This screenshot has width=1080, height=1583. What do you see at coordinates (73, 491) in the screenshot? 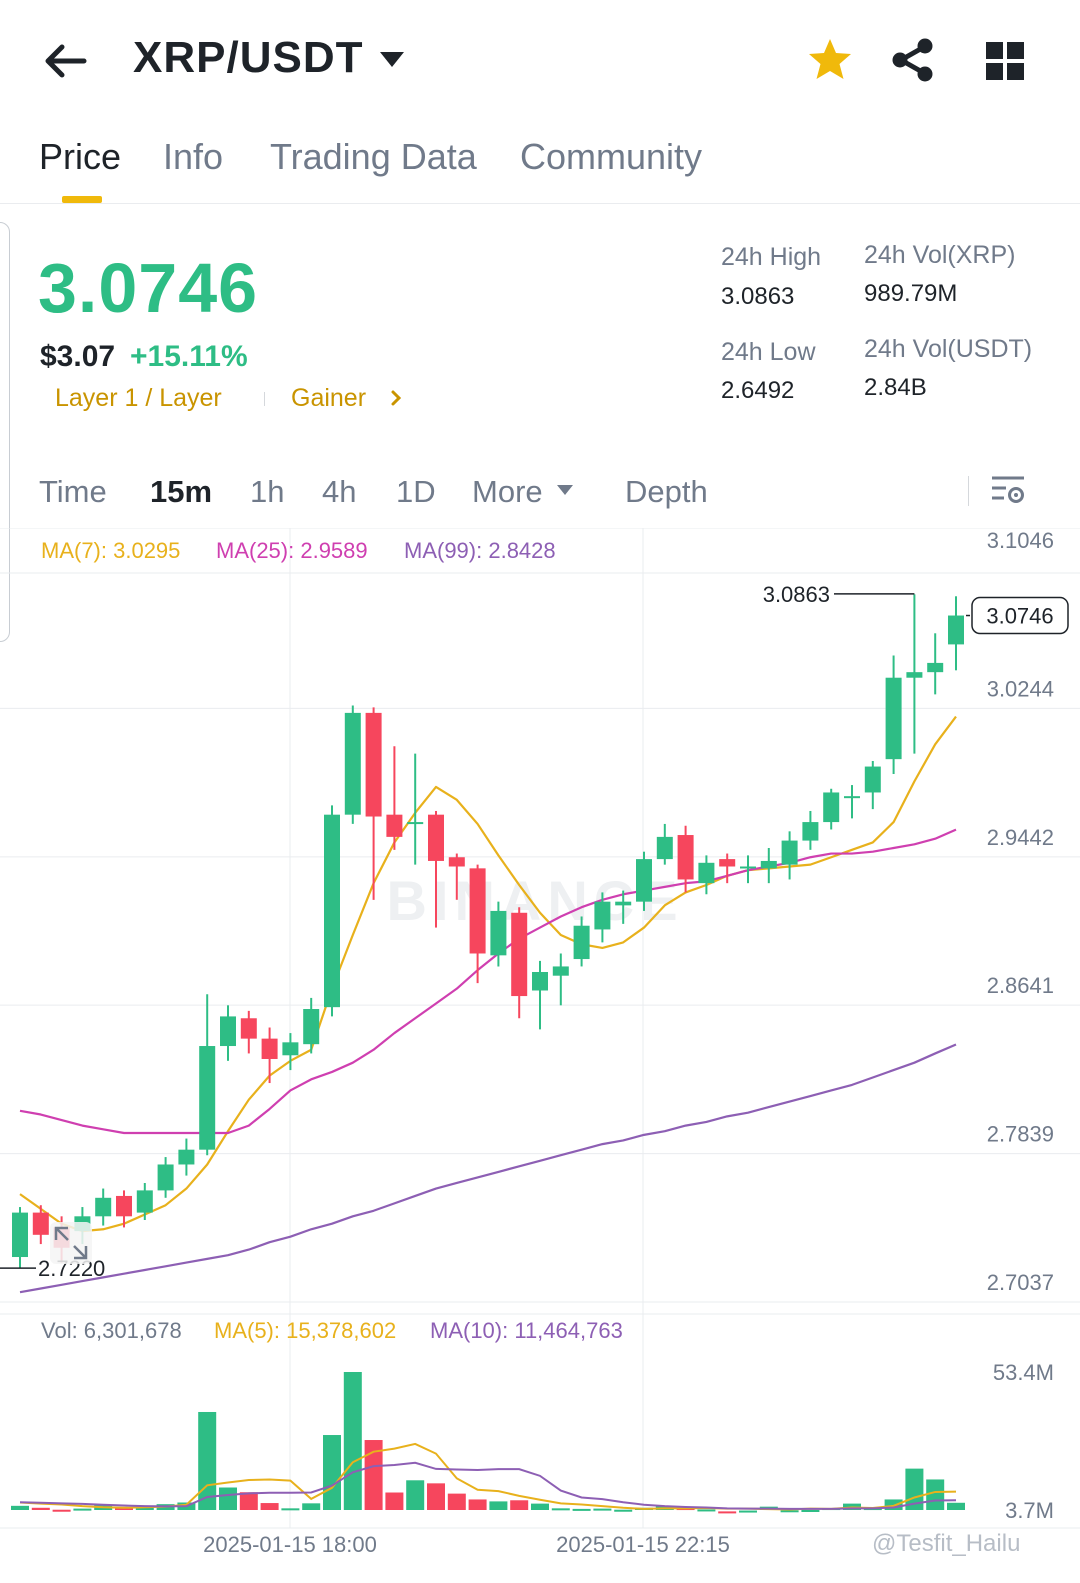
I see `interval-time: Time` at bounding box center [73, 491].